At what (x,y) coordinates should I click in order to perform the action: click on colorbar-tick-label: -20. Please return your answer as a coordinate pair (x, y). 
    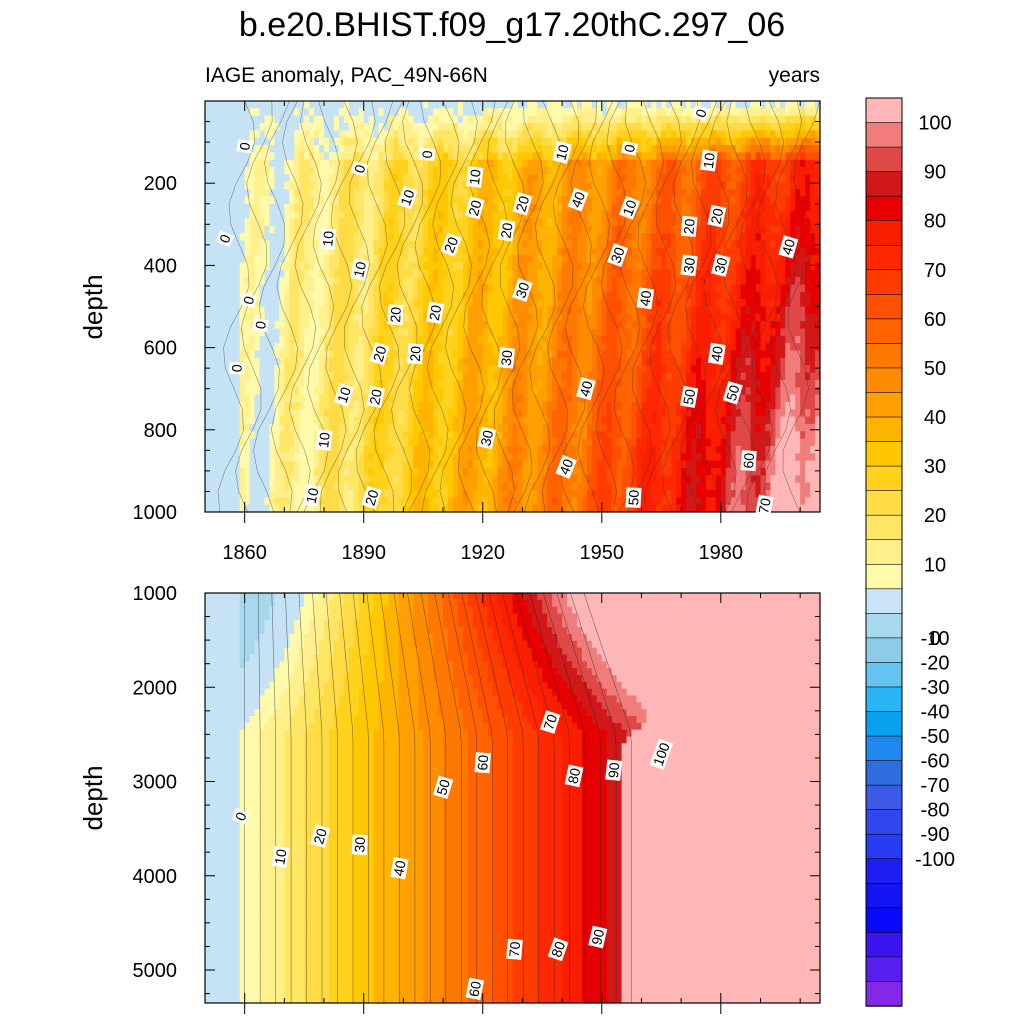
    Looking at the image, I should click on (935, 663).